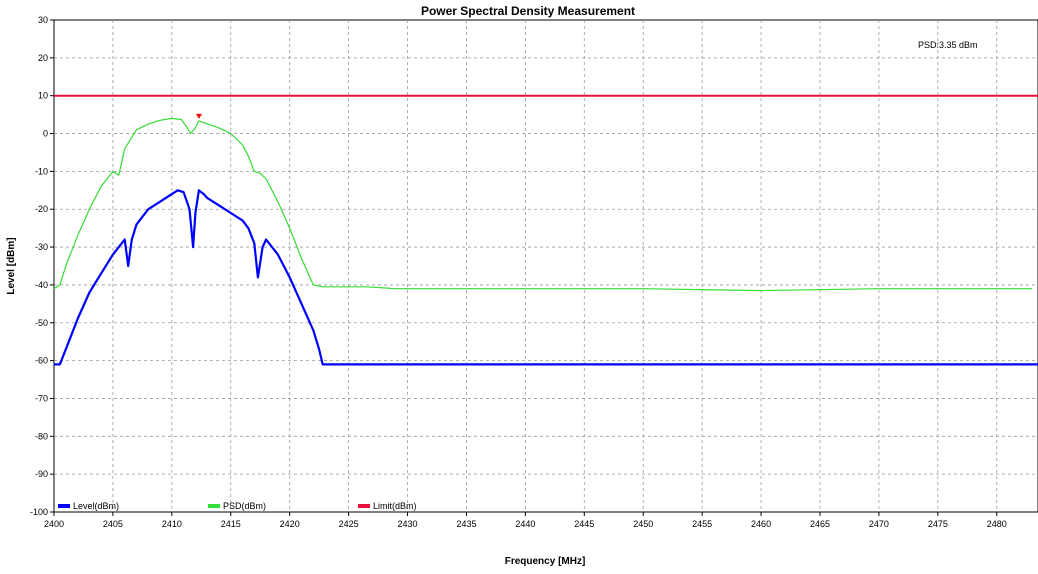  What do you see at coordinates (41, 285) in the screenshot?
I see `y-tick-label: -40` at bounding box center [41, 285].